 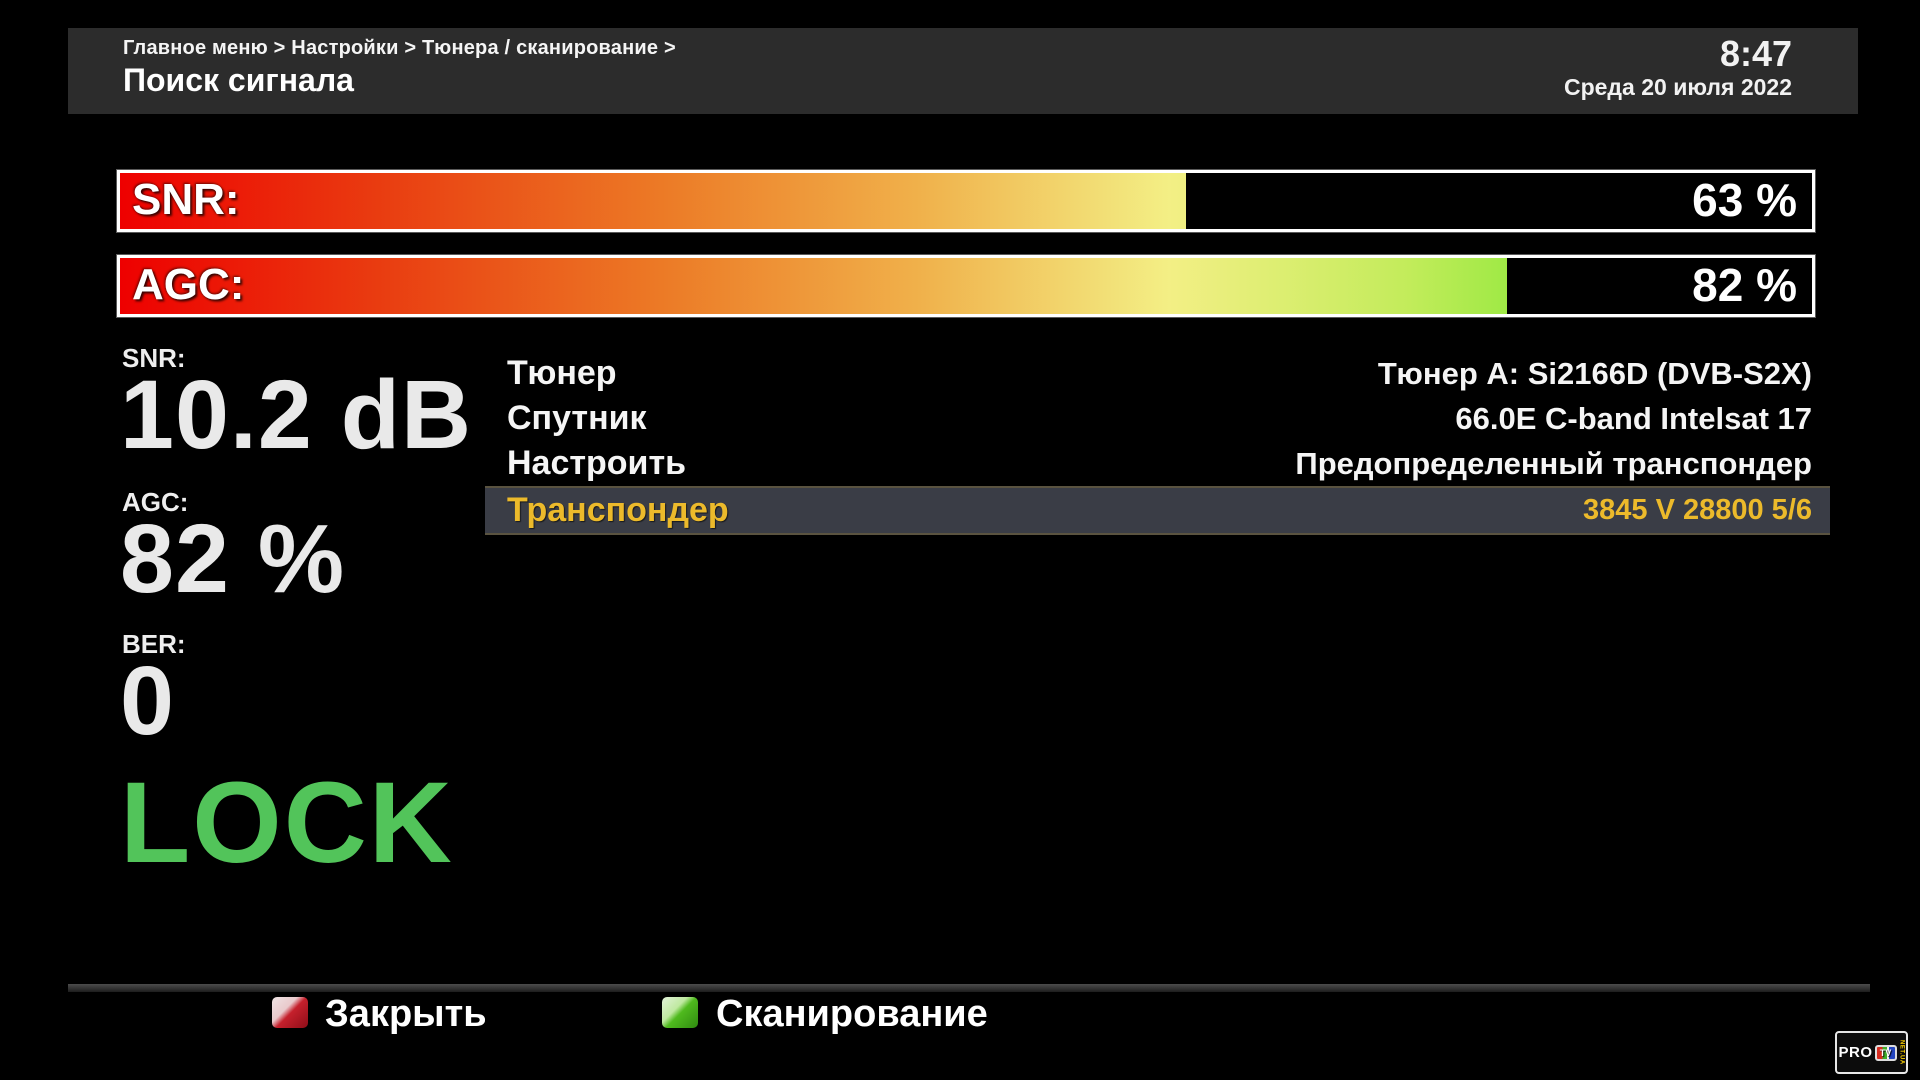 What do you see at coordinates (1157, 418) in the screenshot?
I see `menu-row-satellite: Спутник 66.0E C-band Intelsat 17` at bounding box center [1157, 418].